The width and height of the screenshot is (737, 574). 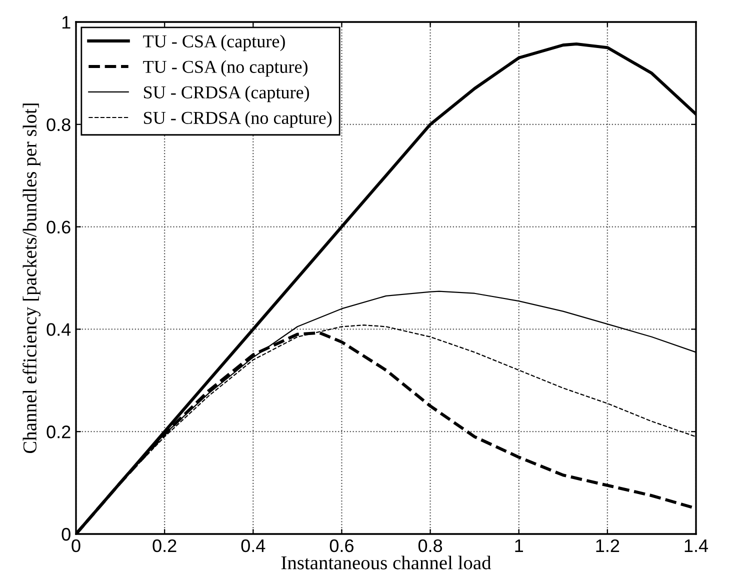 I want to click on y-tick-label: 0.4, so click(x=58, y=329).